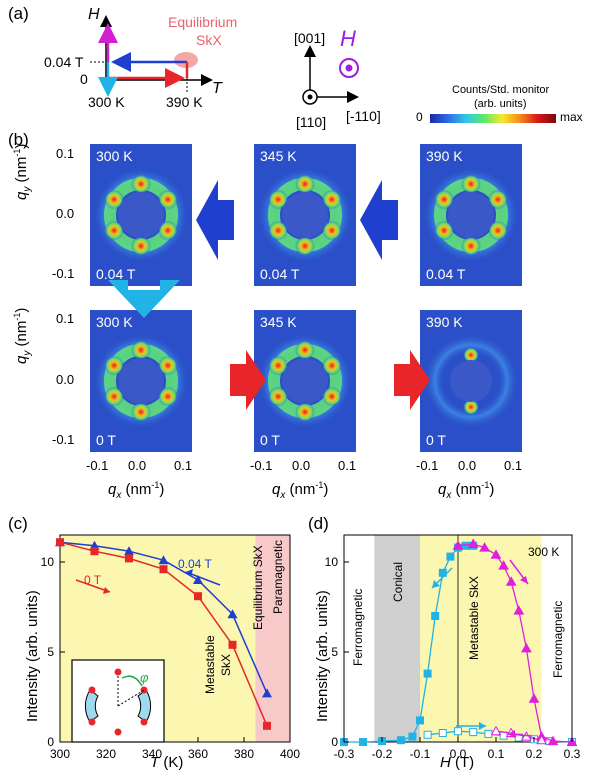  Describe the element at coordinates (436, 440) in the screenshot. I see `map-field: 0 T` at that location.